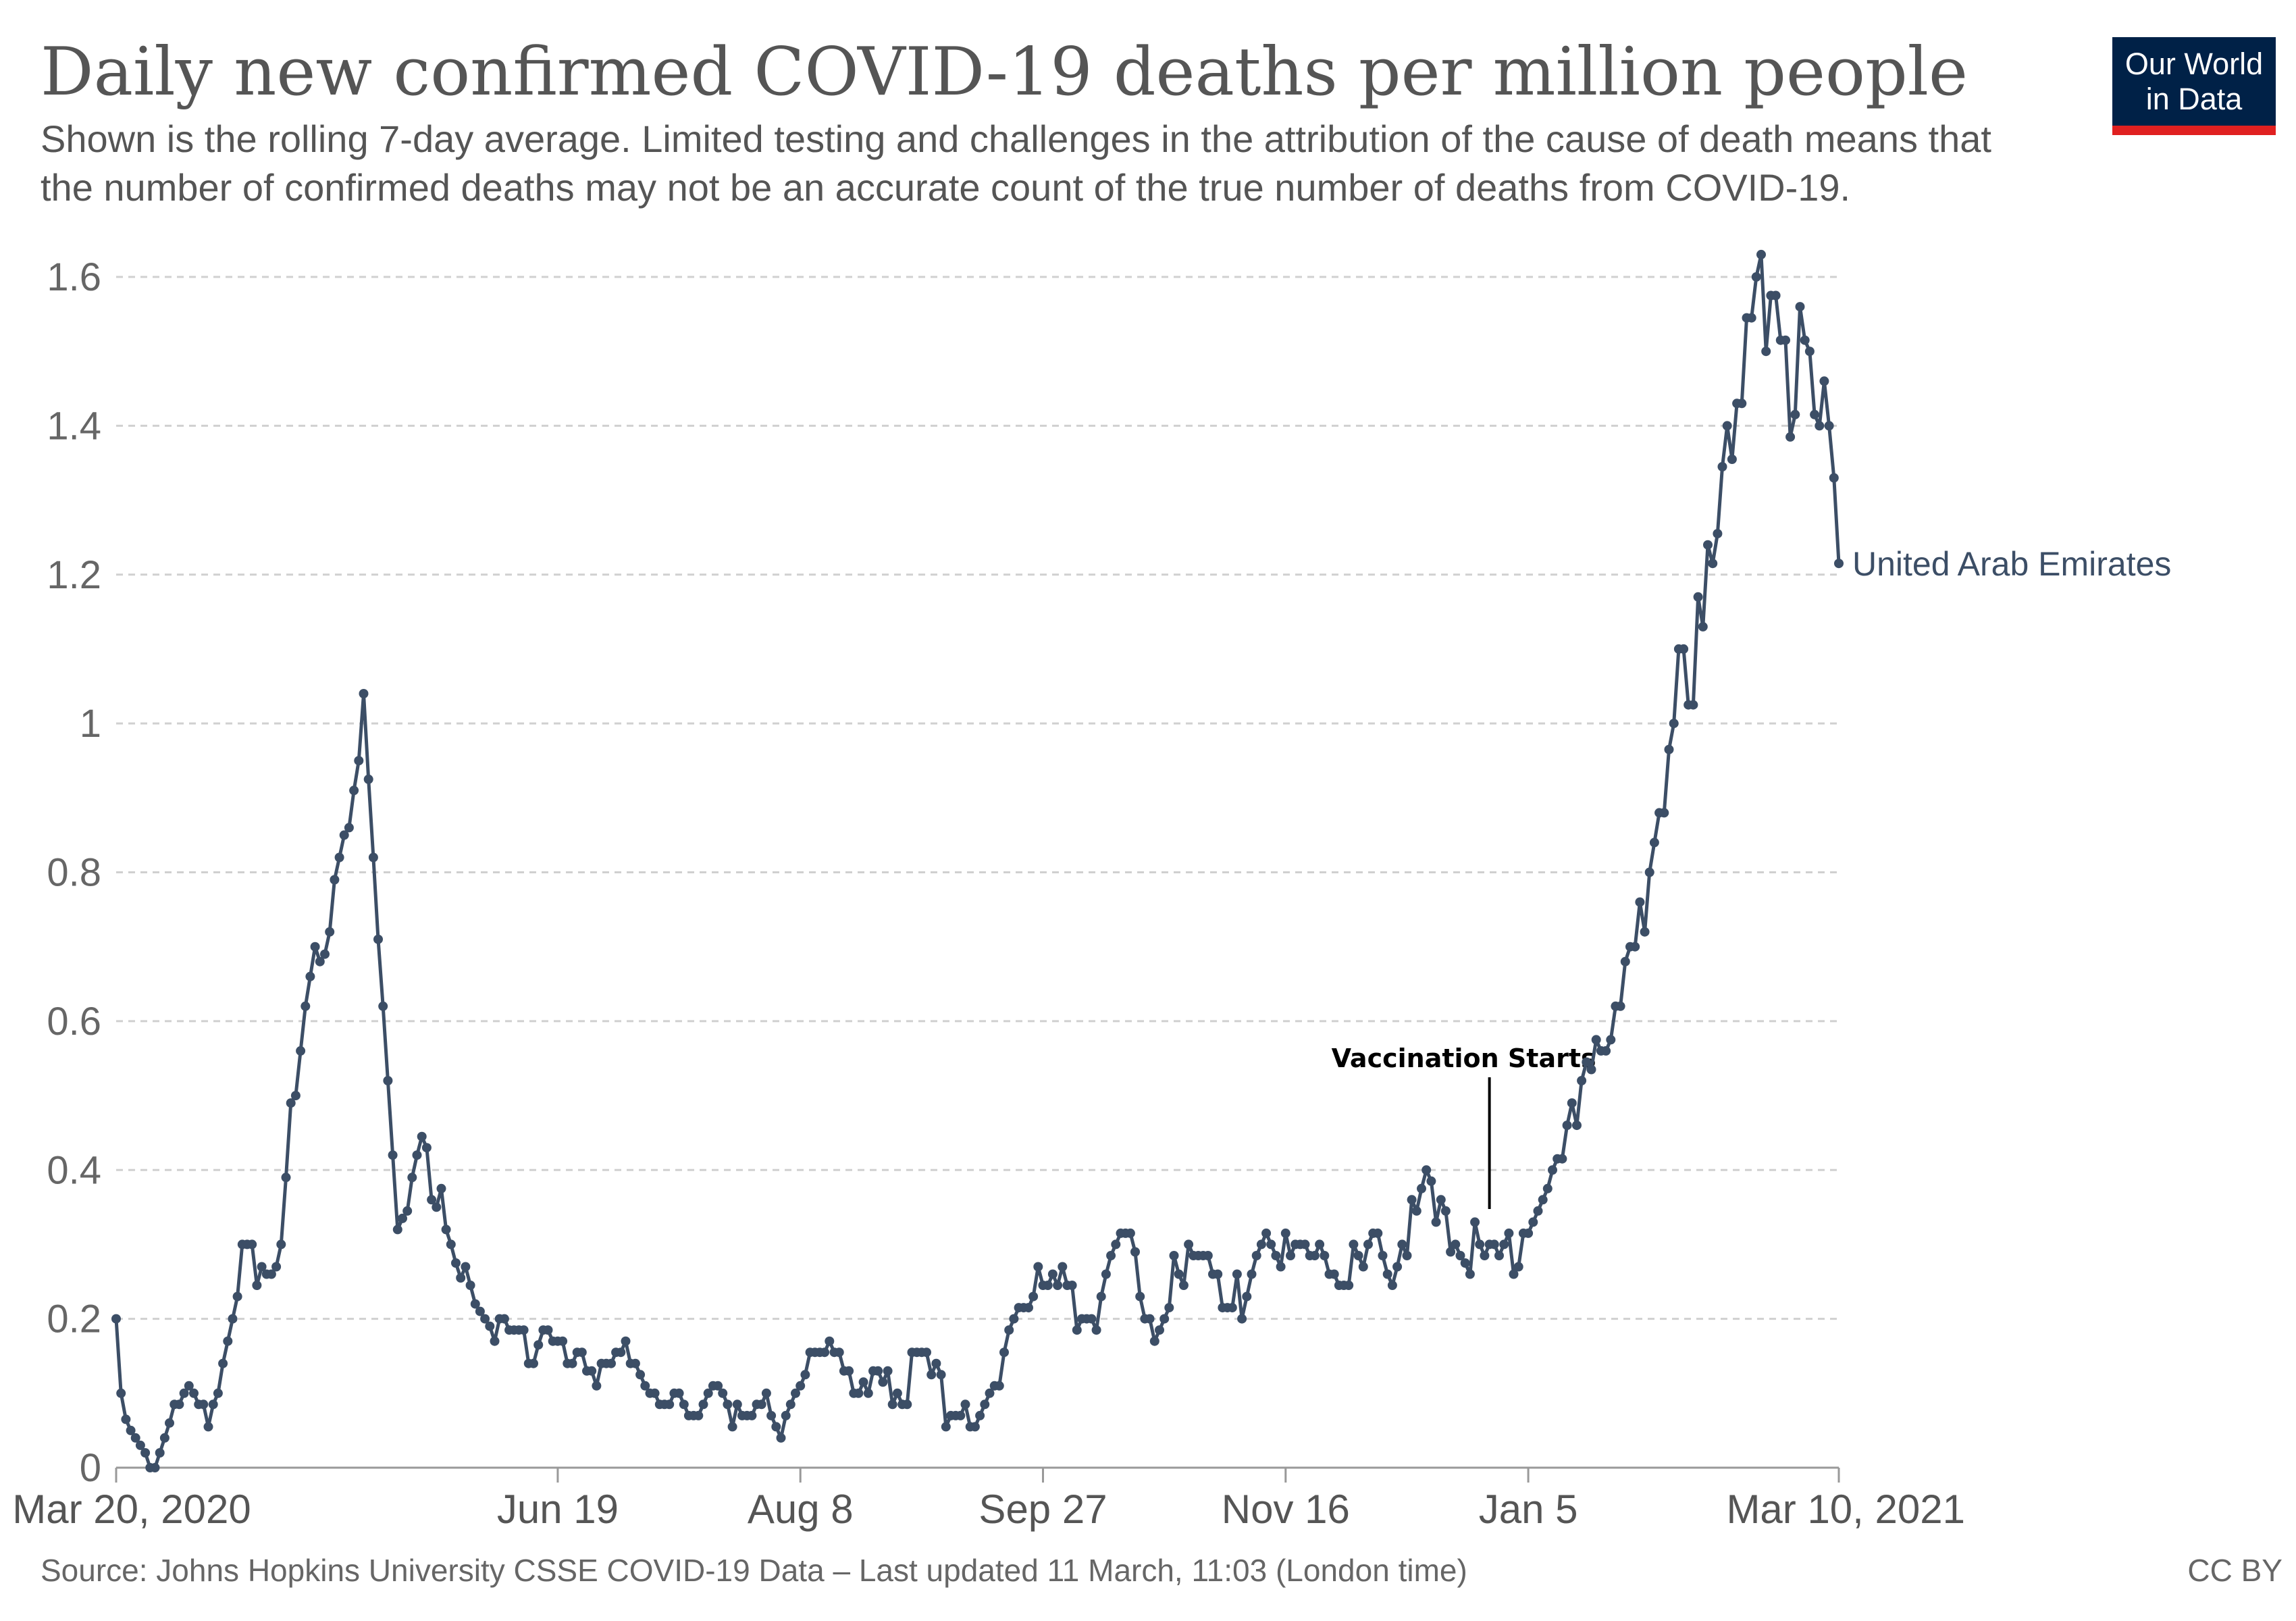 The width and height of the screenshot is (2296, 1621). Describe the element at coordinates (90, 1468) in the screenshot. I see `y-tick-label: 0` at that location.